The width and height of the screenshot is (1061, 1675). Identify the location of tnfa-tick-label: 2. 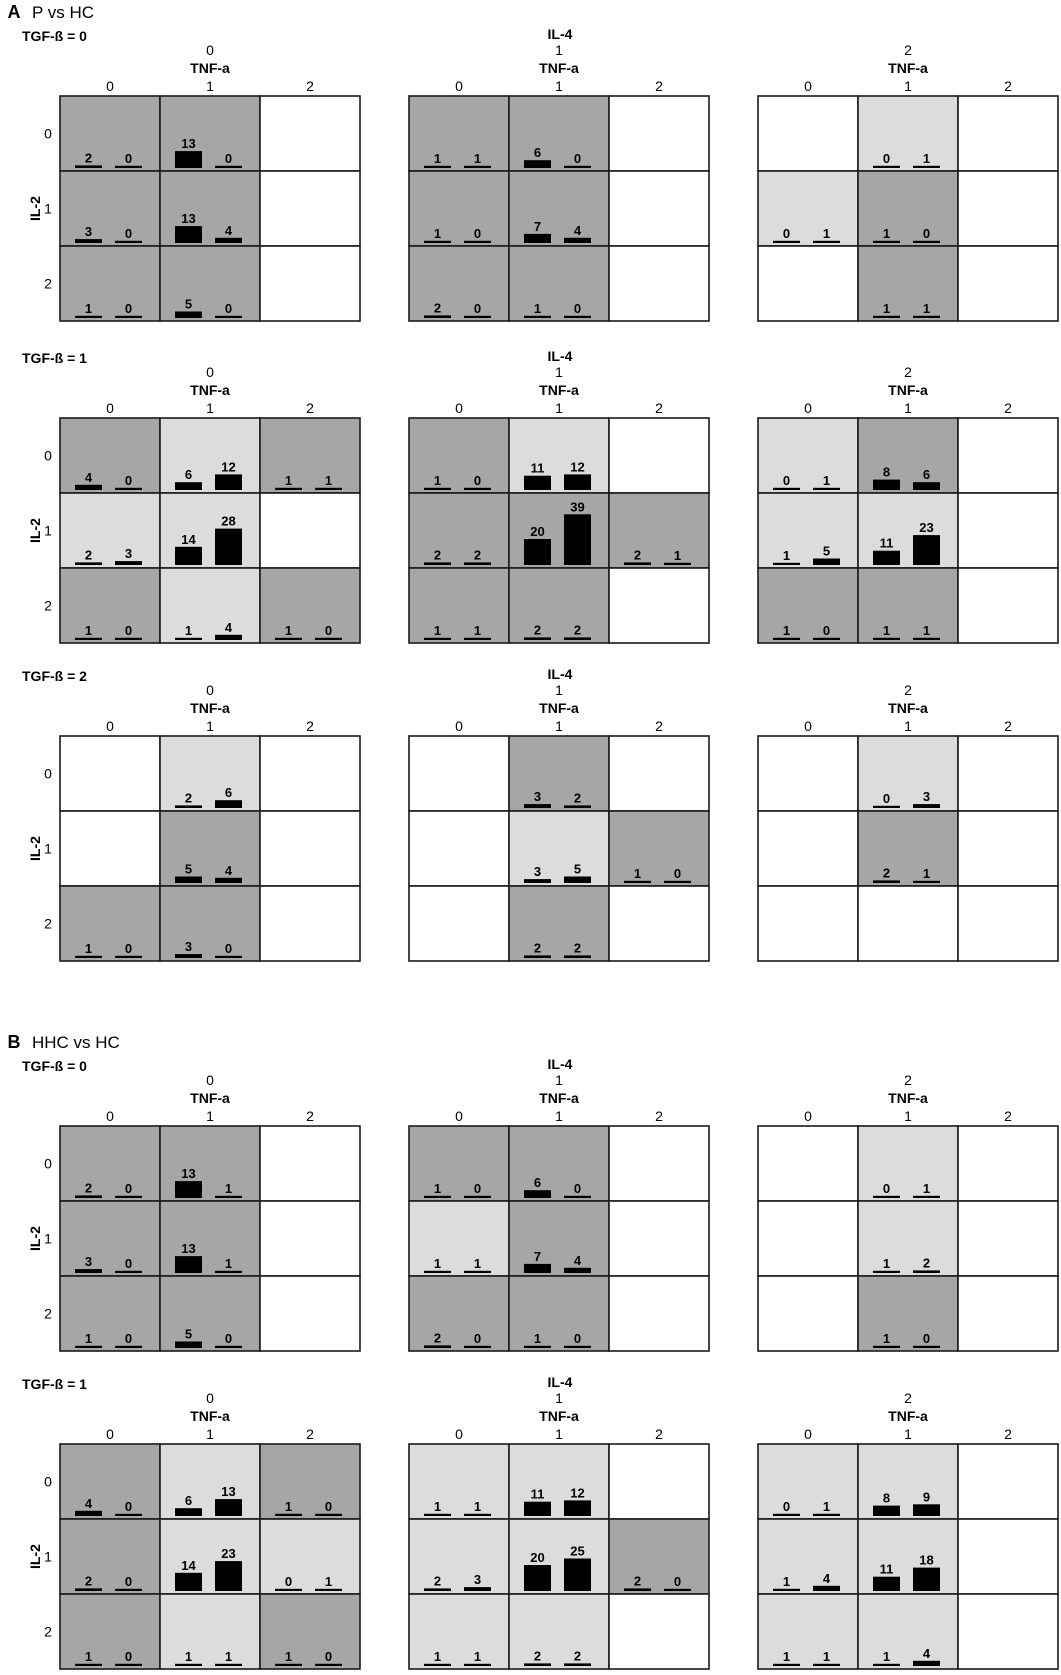
(659, 1434).